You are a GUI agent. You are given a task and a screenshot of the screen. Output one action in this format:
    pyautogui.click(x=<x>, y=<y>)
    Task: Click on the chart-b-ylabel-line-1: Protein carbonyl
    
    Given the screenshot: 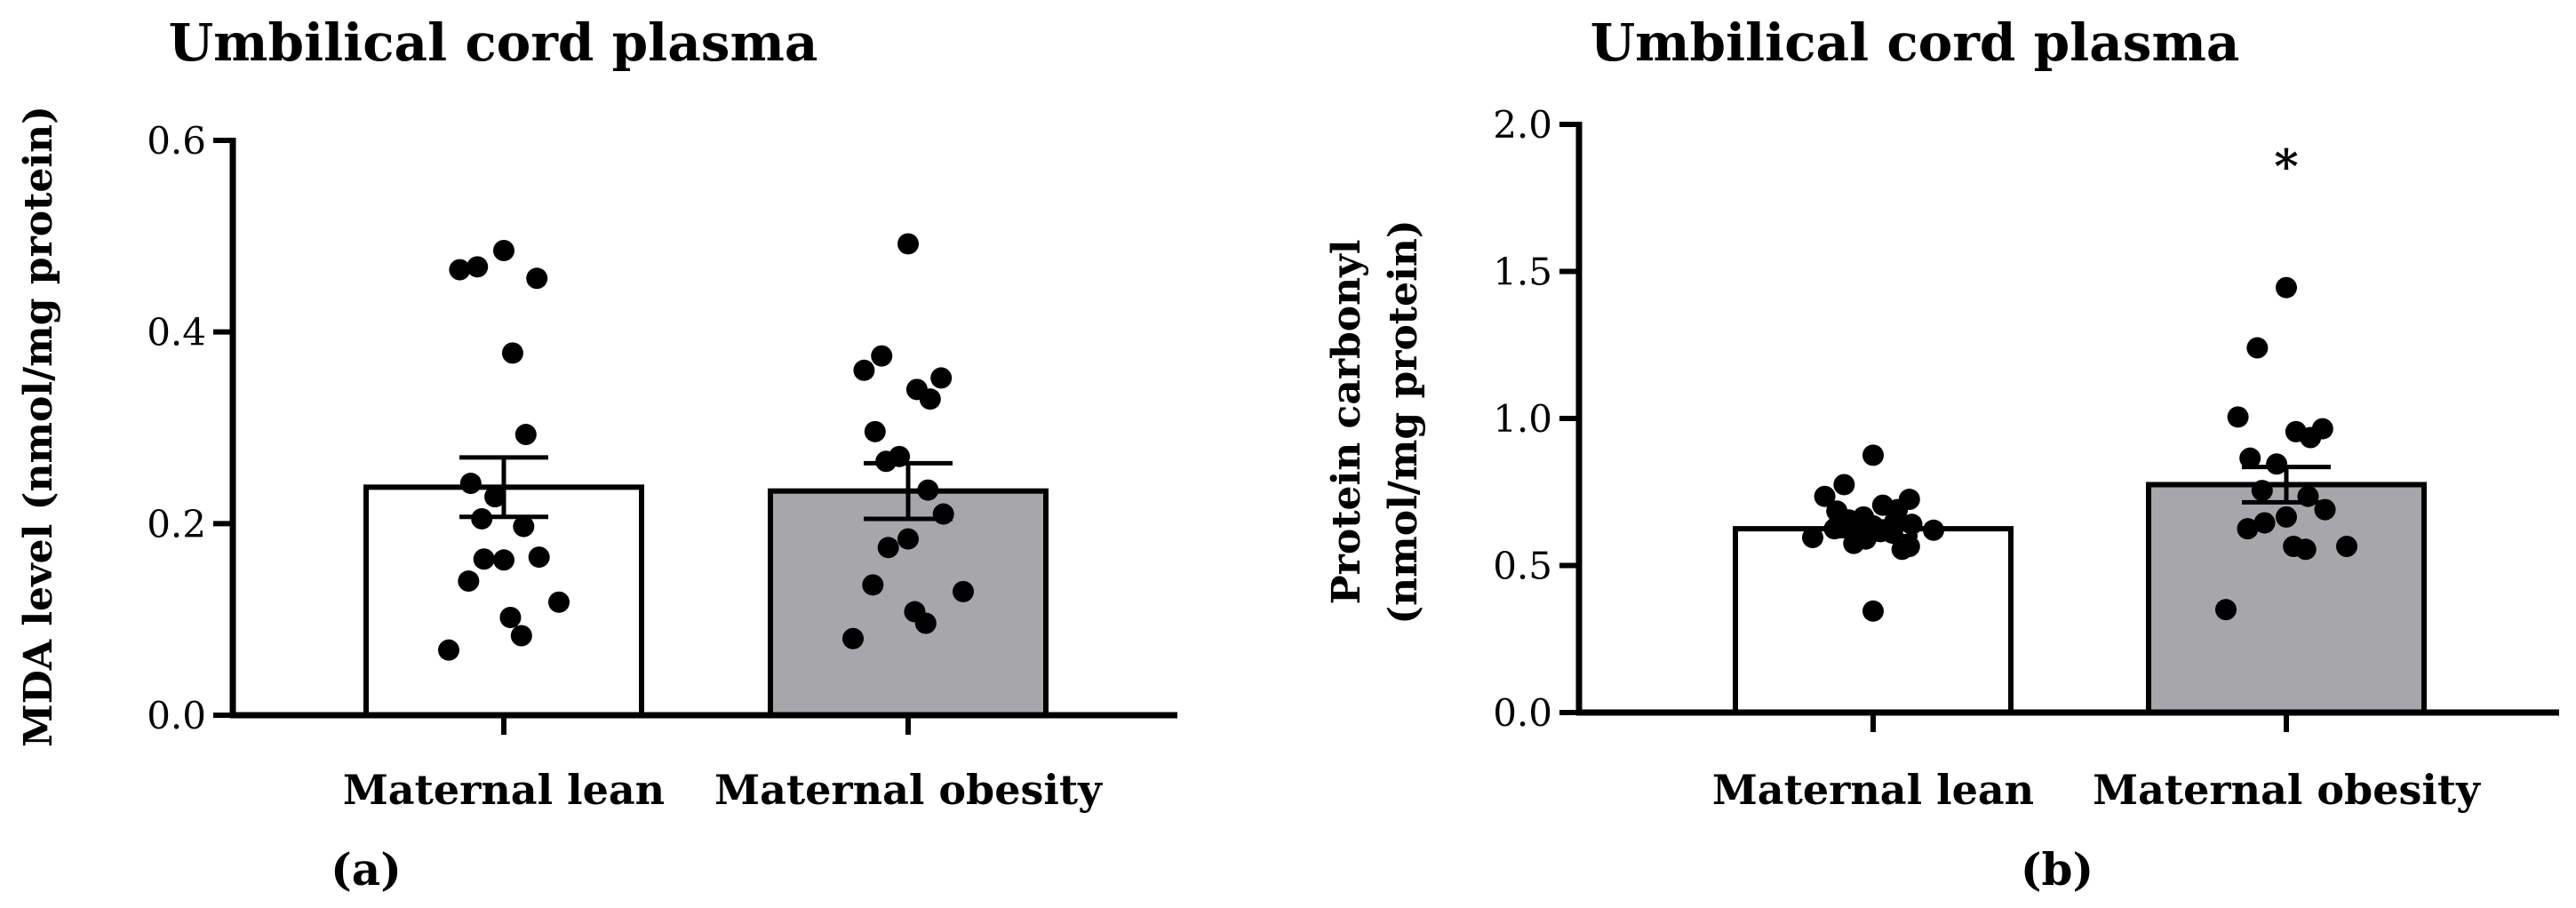 What is the action you would take?
    pyautogui.click(x=1346, y=422)
    